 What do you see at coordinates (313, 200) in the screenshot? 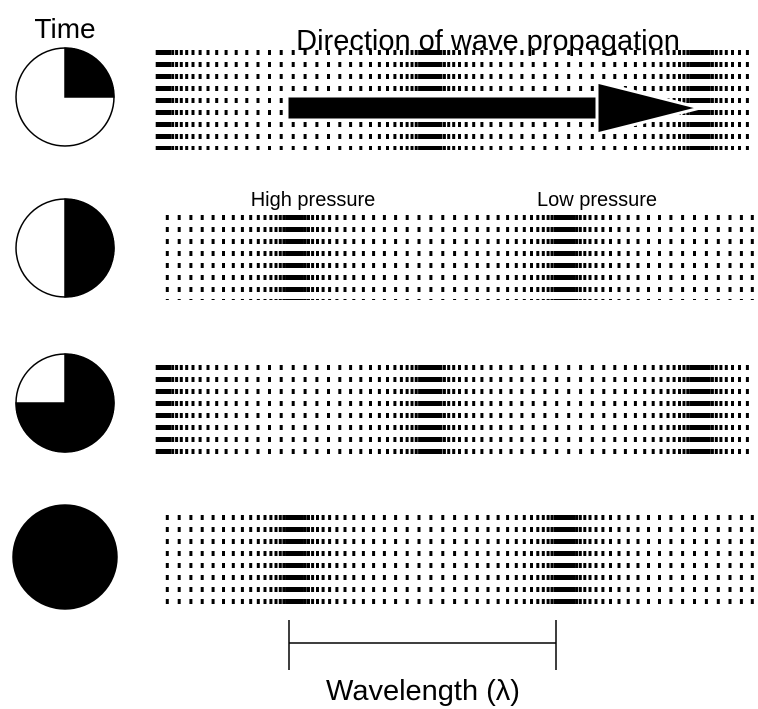
I see `high-pressure-label: High pressure` at bounding box center [313, 200].